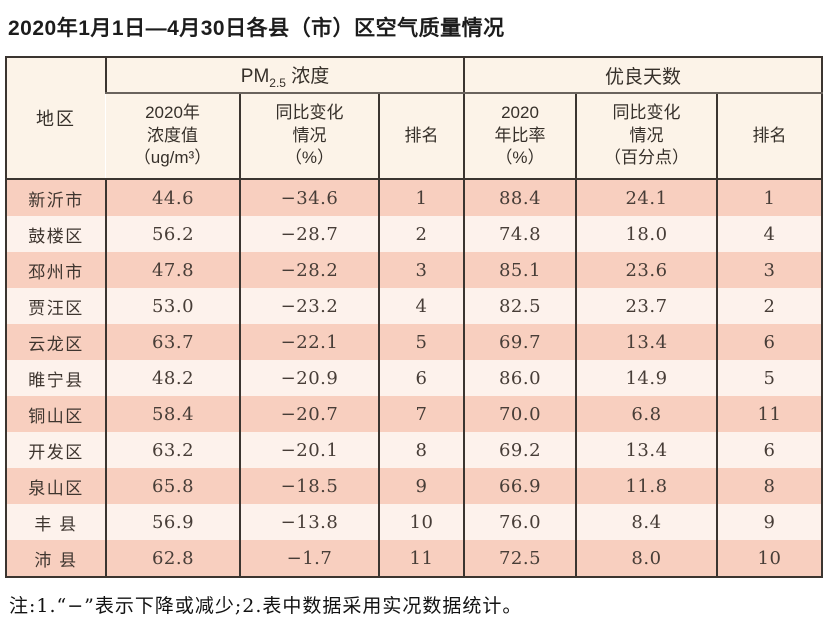 The image size is (825, 620). I want to click on header-good-change-line1: 同比变化, so click(646, 113).